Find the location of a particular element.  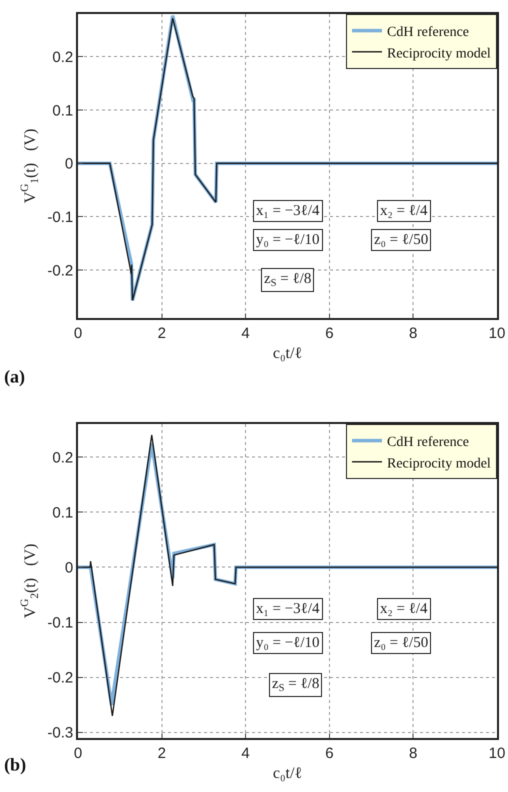

text: (a) is located at coordinates (15, 376).